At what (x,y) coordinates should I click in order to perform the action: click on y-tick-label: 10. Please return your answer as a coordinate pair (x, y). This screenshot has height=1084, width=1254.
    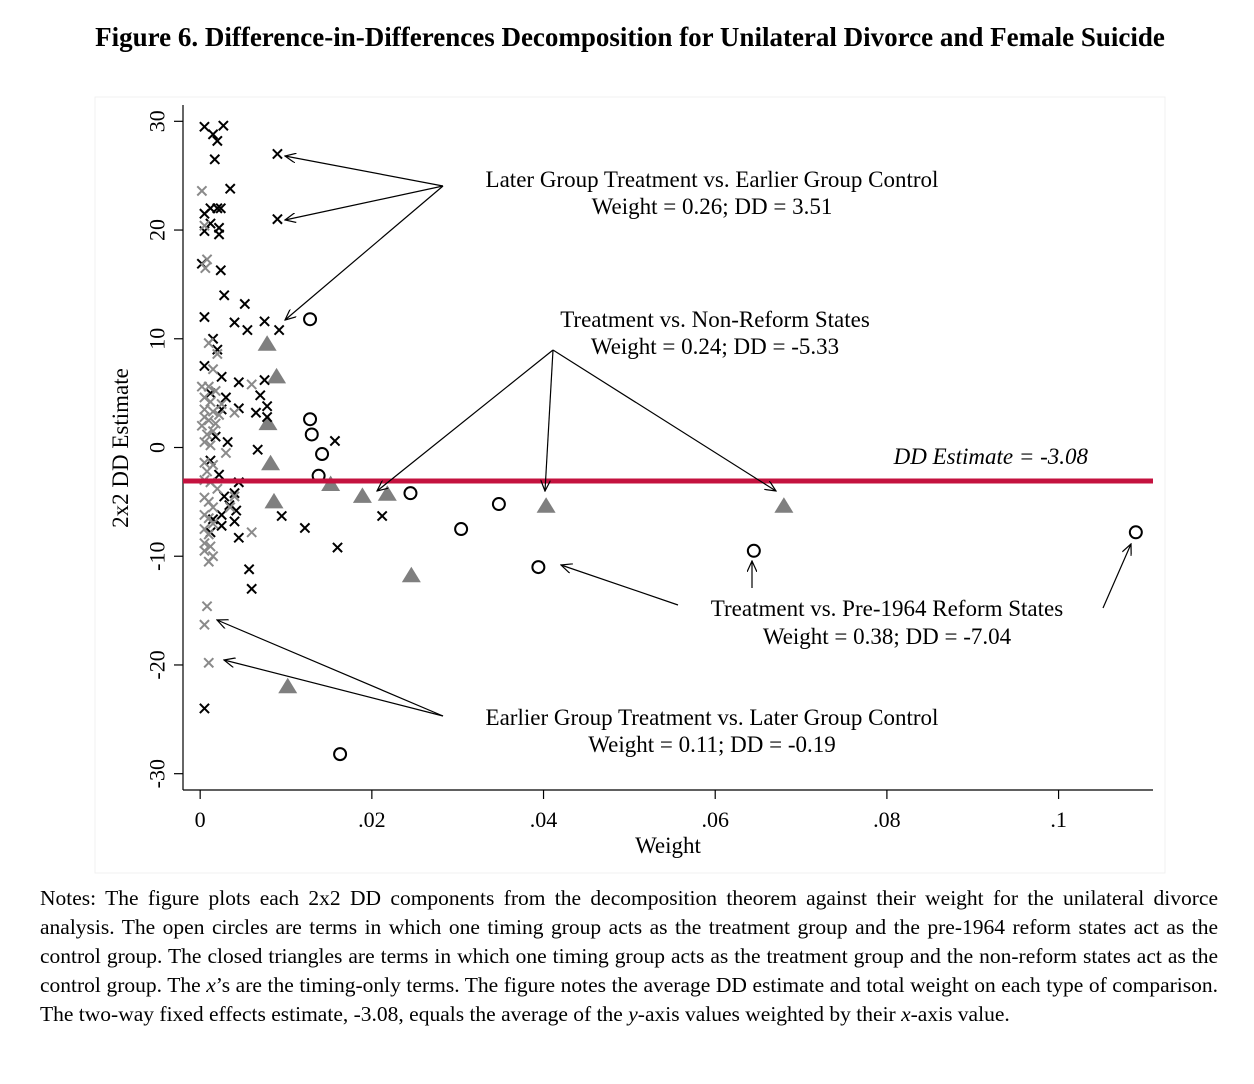
    Looking at the image, I should click on (157, 339).